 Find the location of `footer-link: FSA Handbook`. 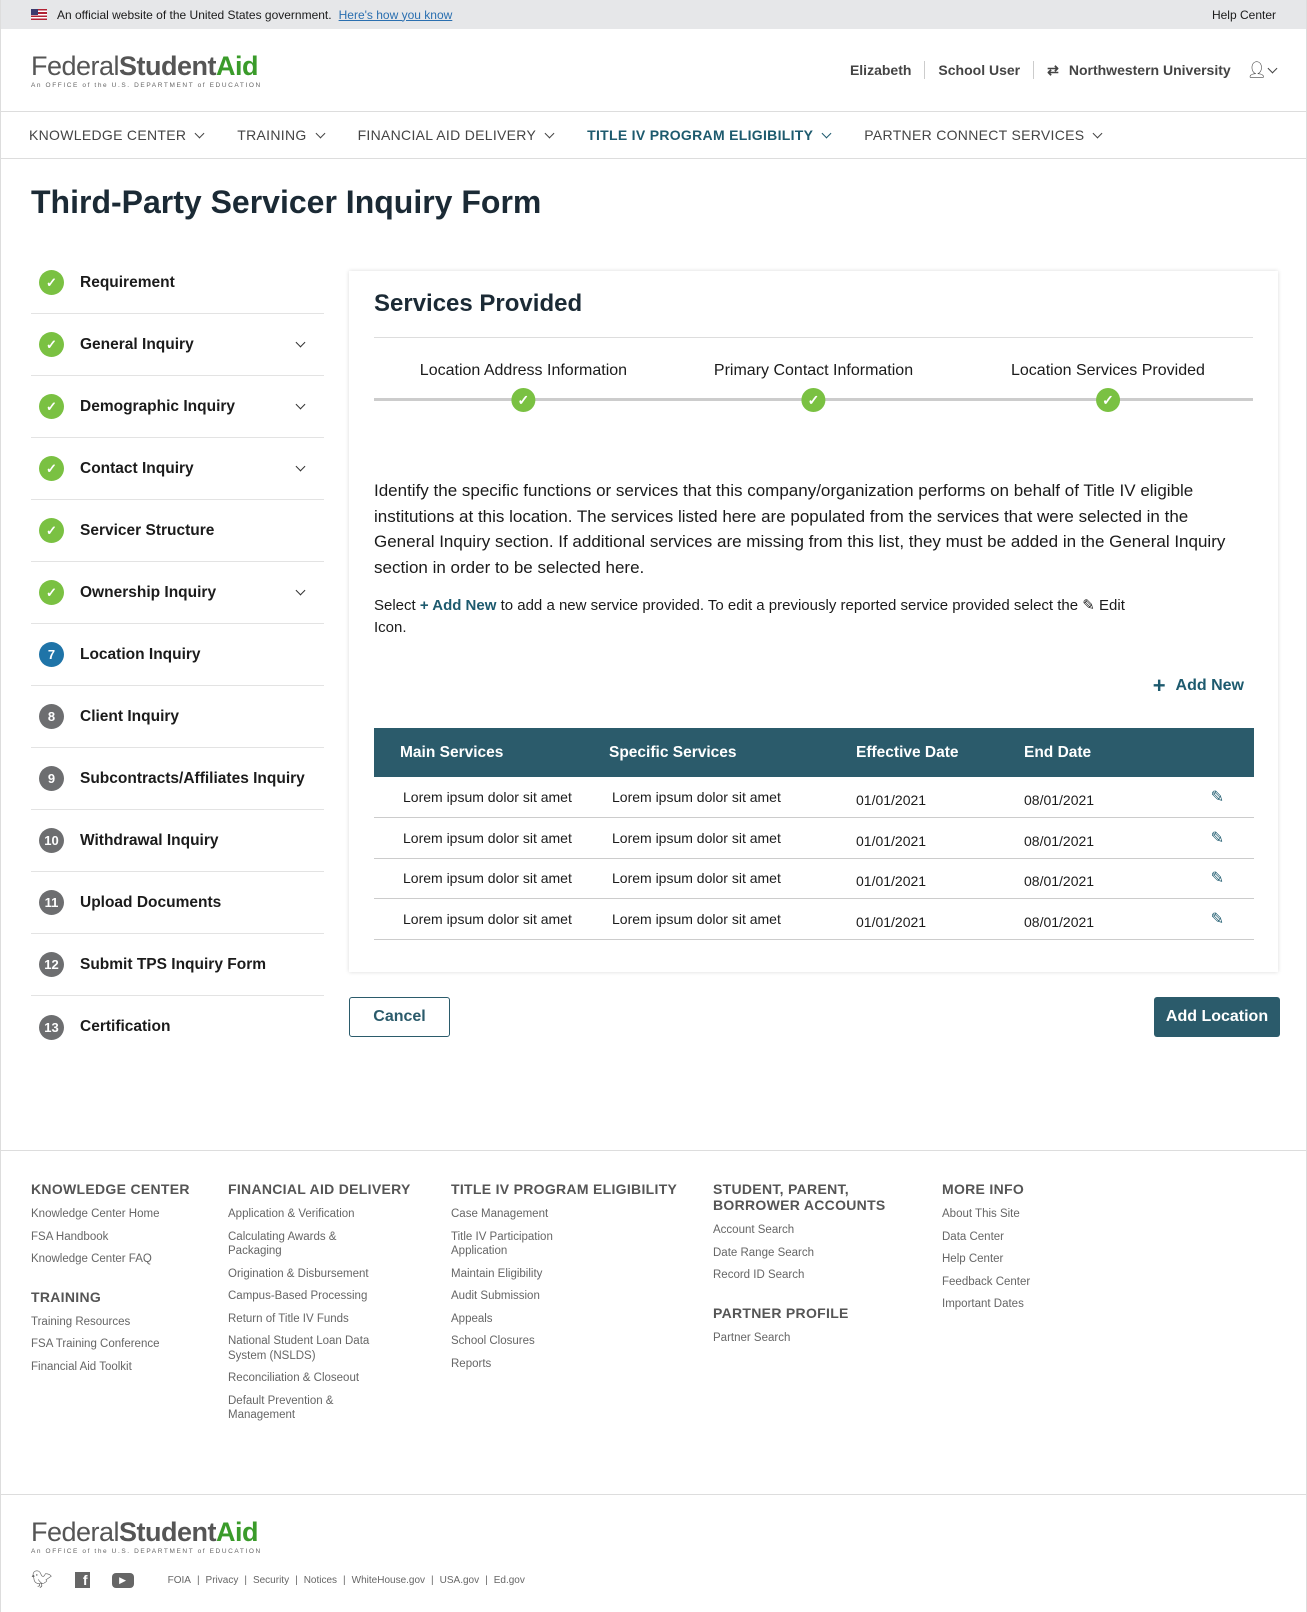

footer-link: FSA Handbook is located at coordinates (70, 1236).